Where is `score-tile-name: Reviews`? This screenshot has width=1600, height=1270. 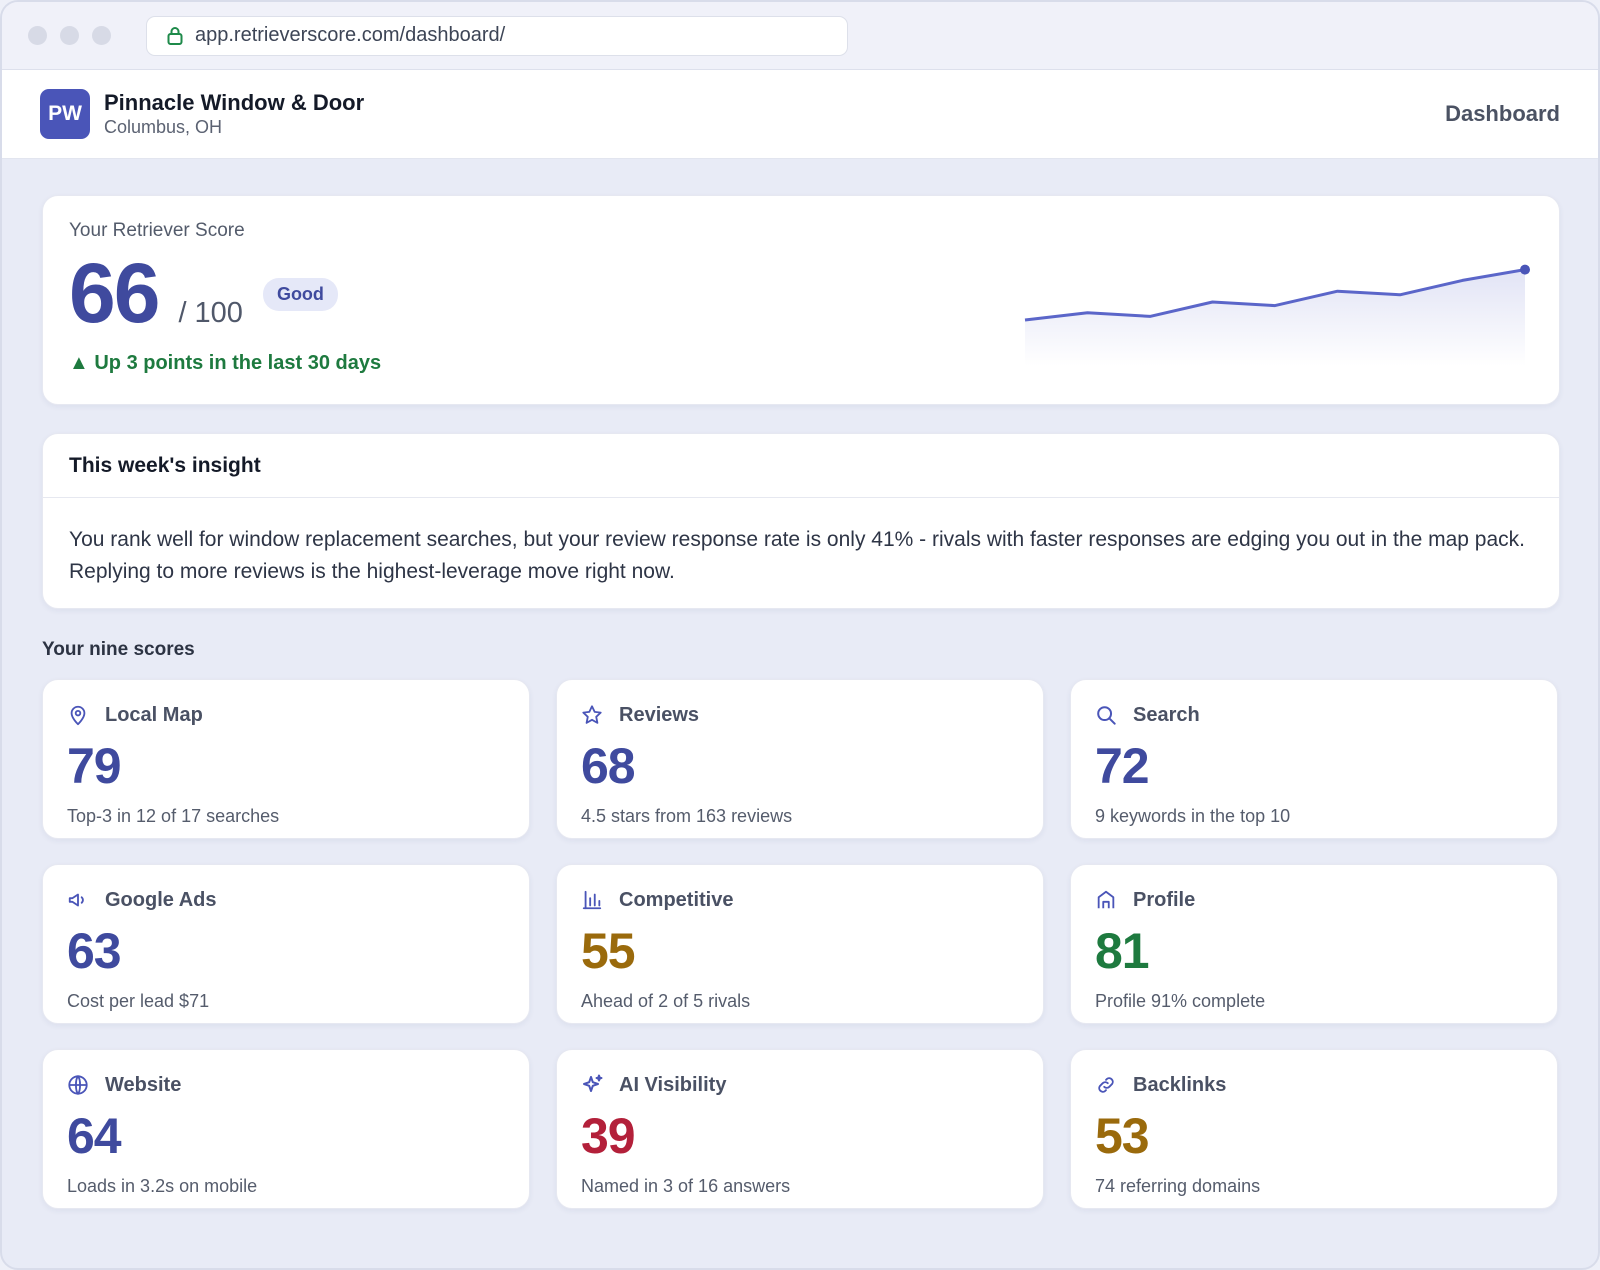
score-tile-name: Reviews is located at coordinates (659, 714).